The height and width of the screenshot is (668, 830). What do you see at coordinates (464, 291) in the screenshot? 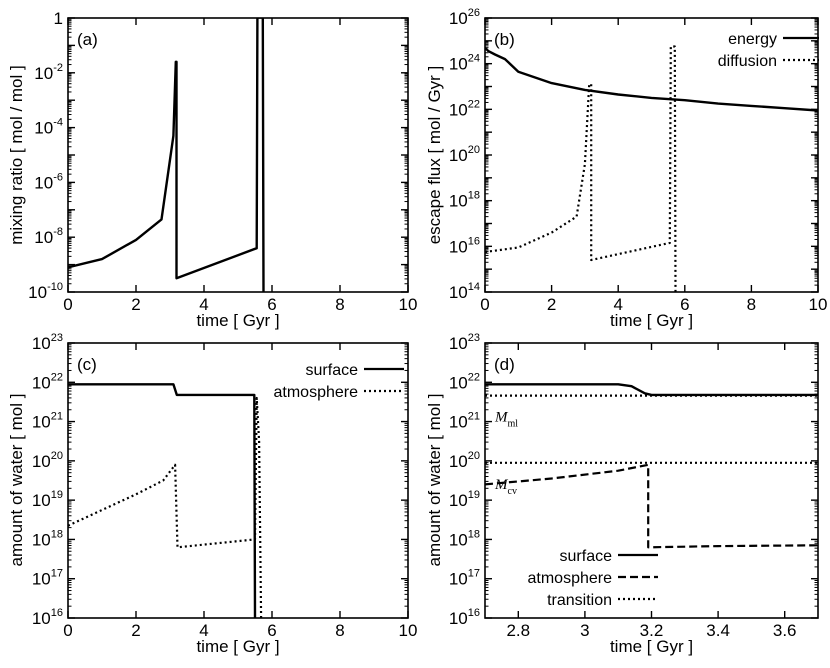
I see `y-tick-label: 10¹⁴` at bounding box center [464, 291].